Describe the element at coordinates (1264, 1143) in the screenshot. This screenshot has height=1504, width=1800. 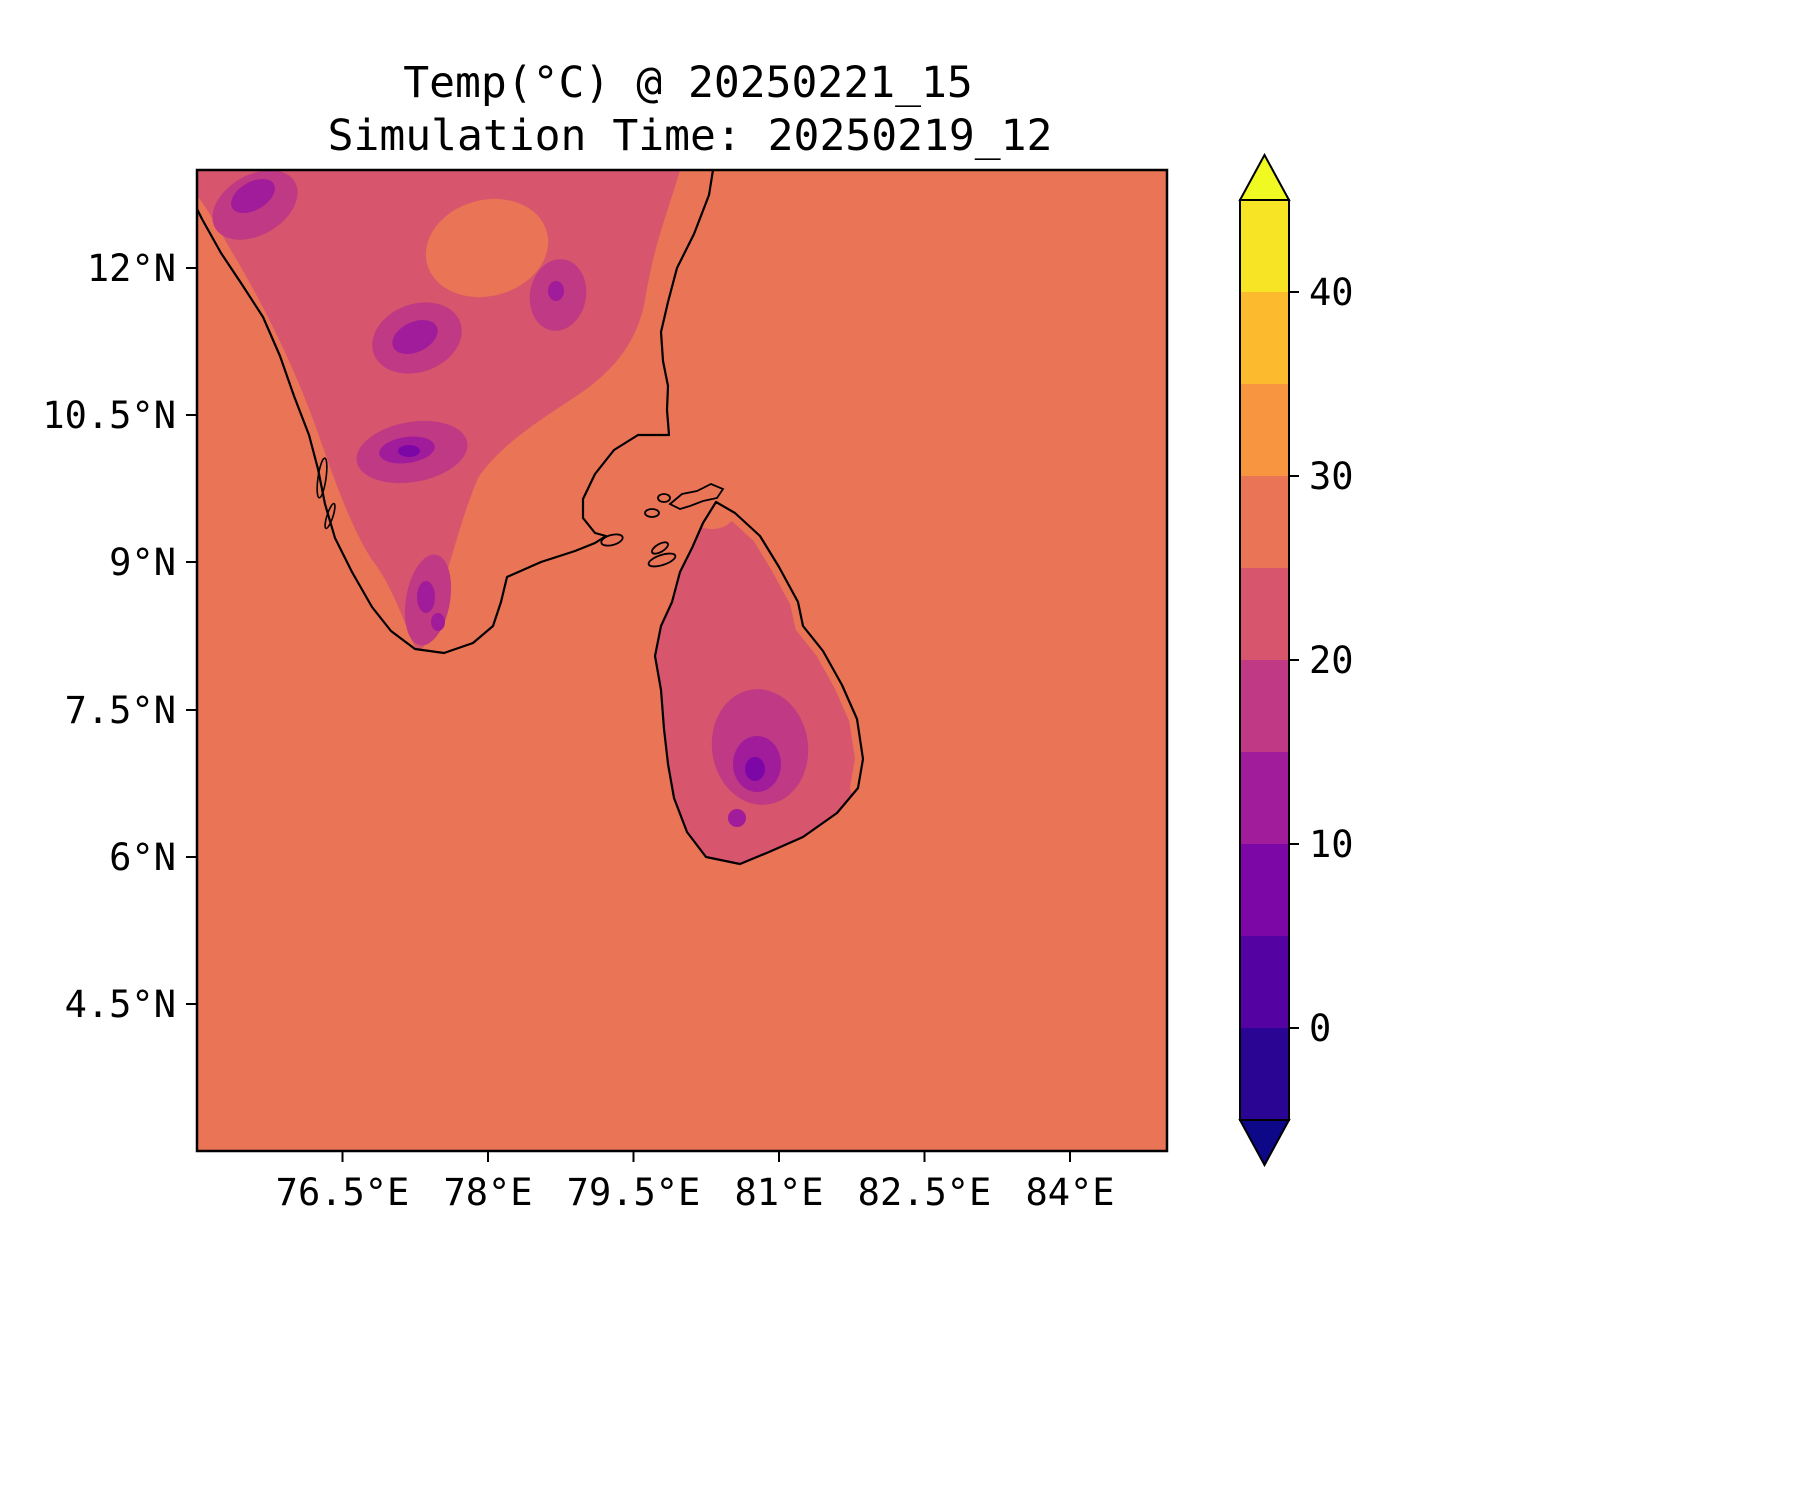
I see `colorbar-under-arrow` at that location.